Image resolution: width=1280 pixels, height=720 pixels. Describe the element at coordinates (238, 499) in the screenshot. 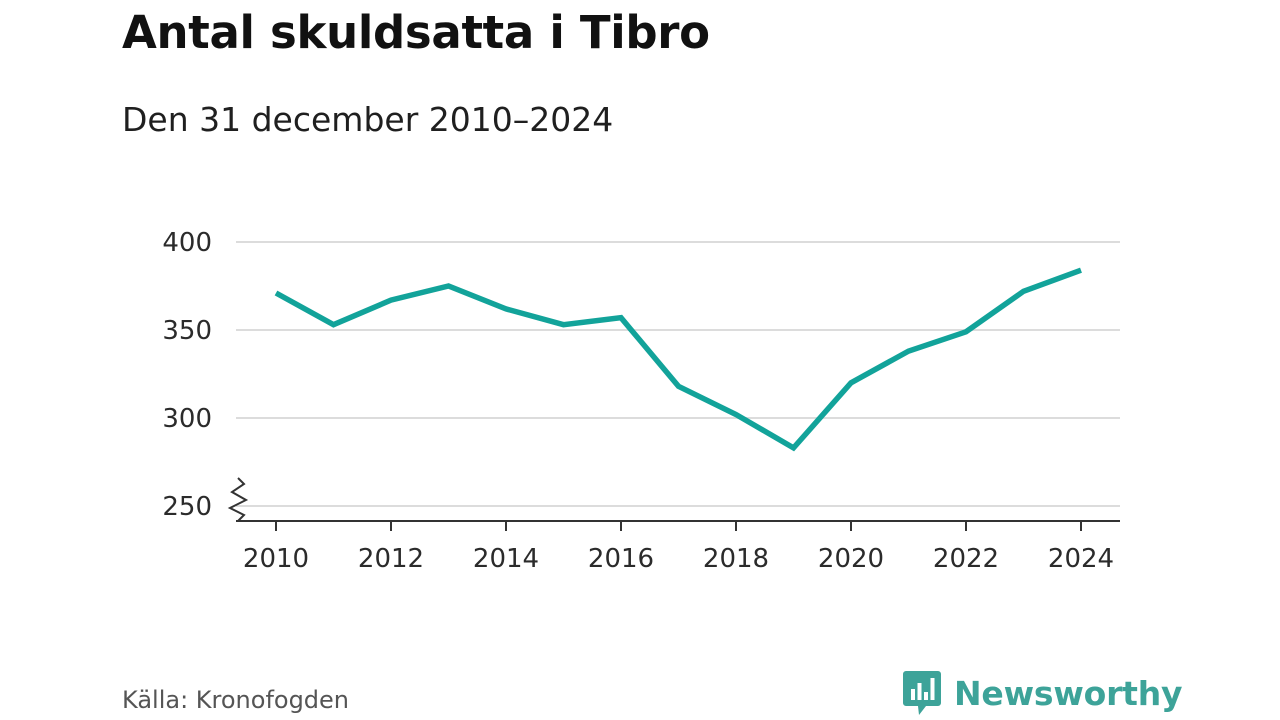

I see `axis-break-icon` at that location.